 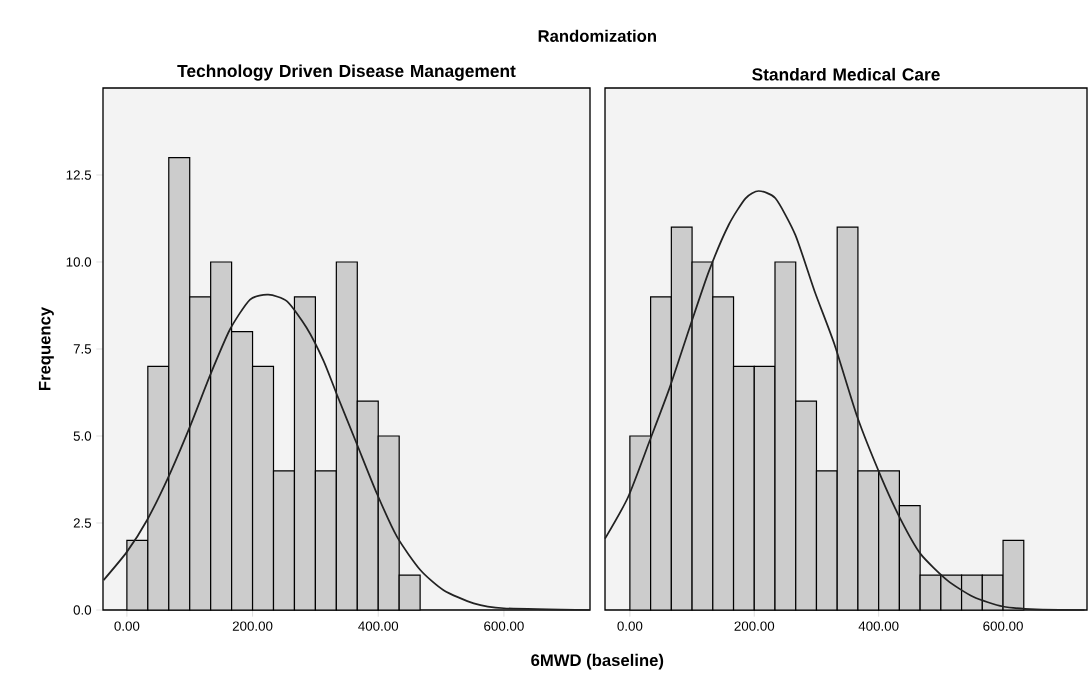 What do you see at coordinates (82, 436) in the screenshot?
I see `y-tick-label: 5.0` at bounding box center [82, 436].